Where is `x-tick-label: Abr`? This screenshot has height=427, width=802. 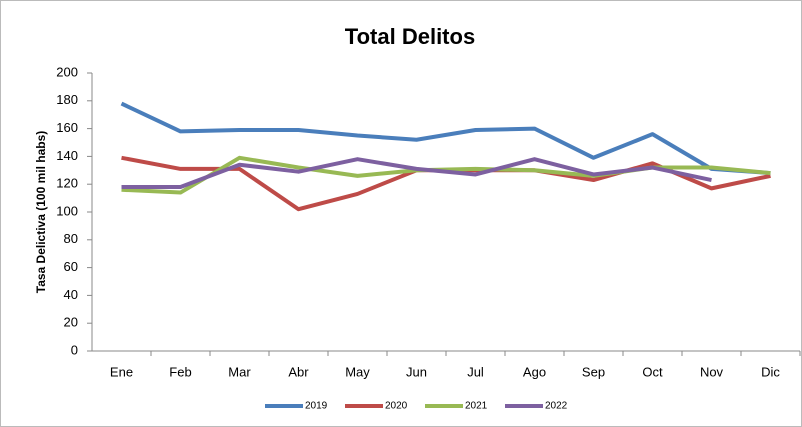 x-tick-label: Abr is located at coordinates (298, 371).